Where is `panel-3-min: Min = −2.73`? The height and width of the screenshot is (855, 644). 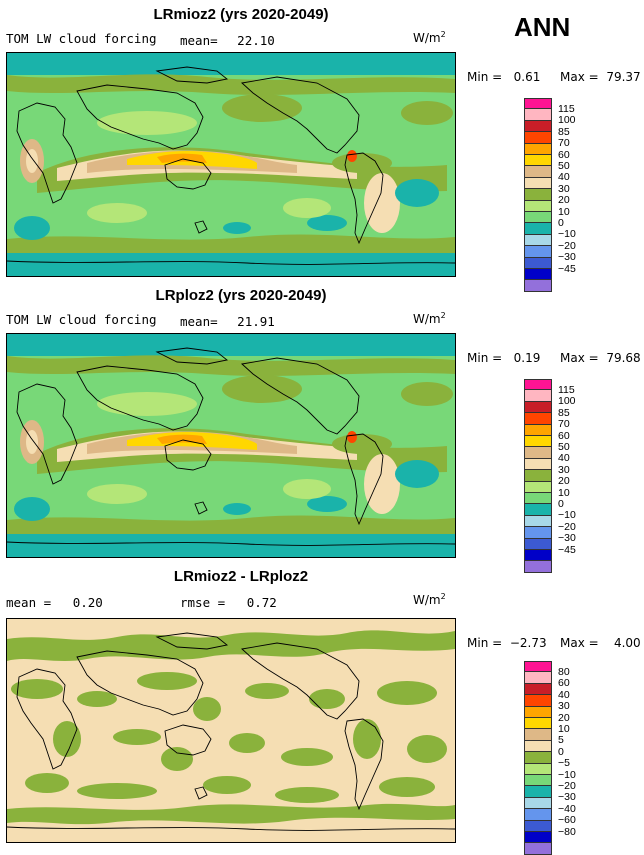 panel-3-min: Min = −2.73 is located at coordinates (507, 643).